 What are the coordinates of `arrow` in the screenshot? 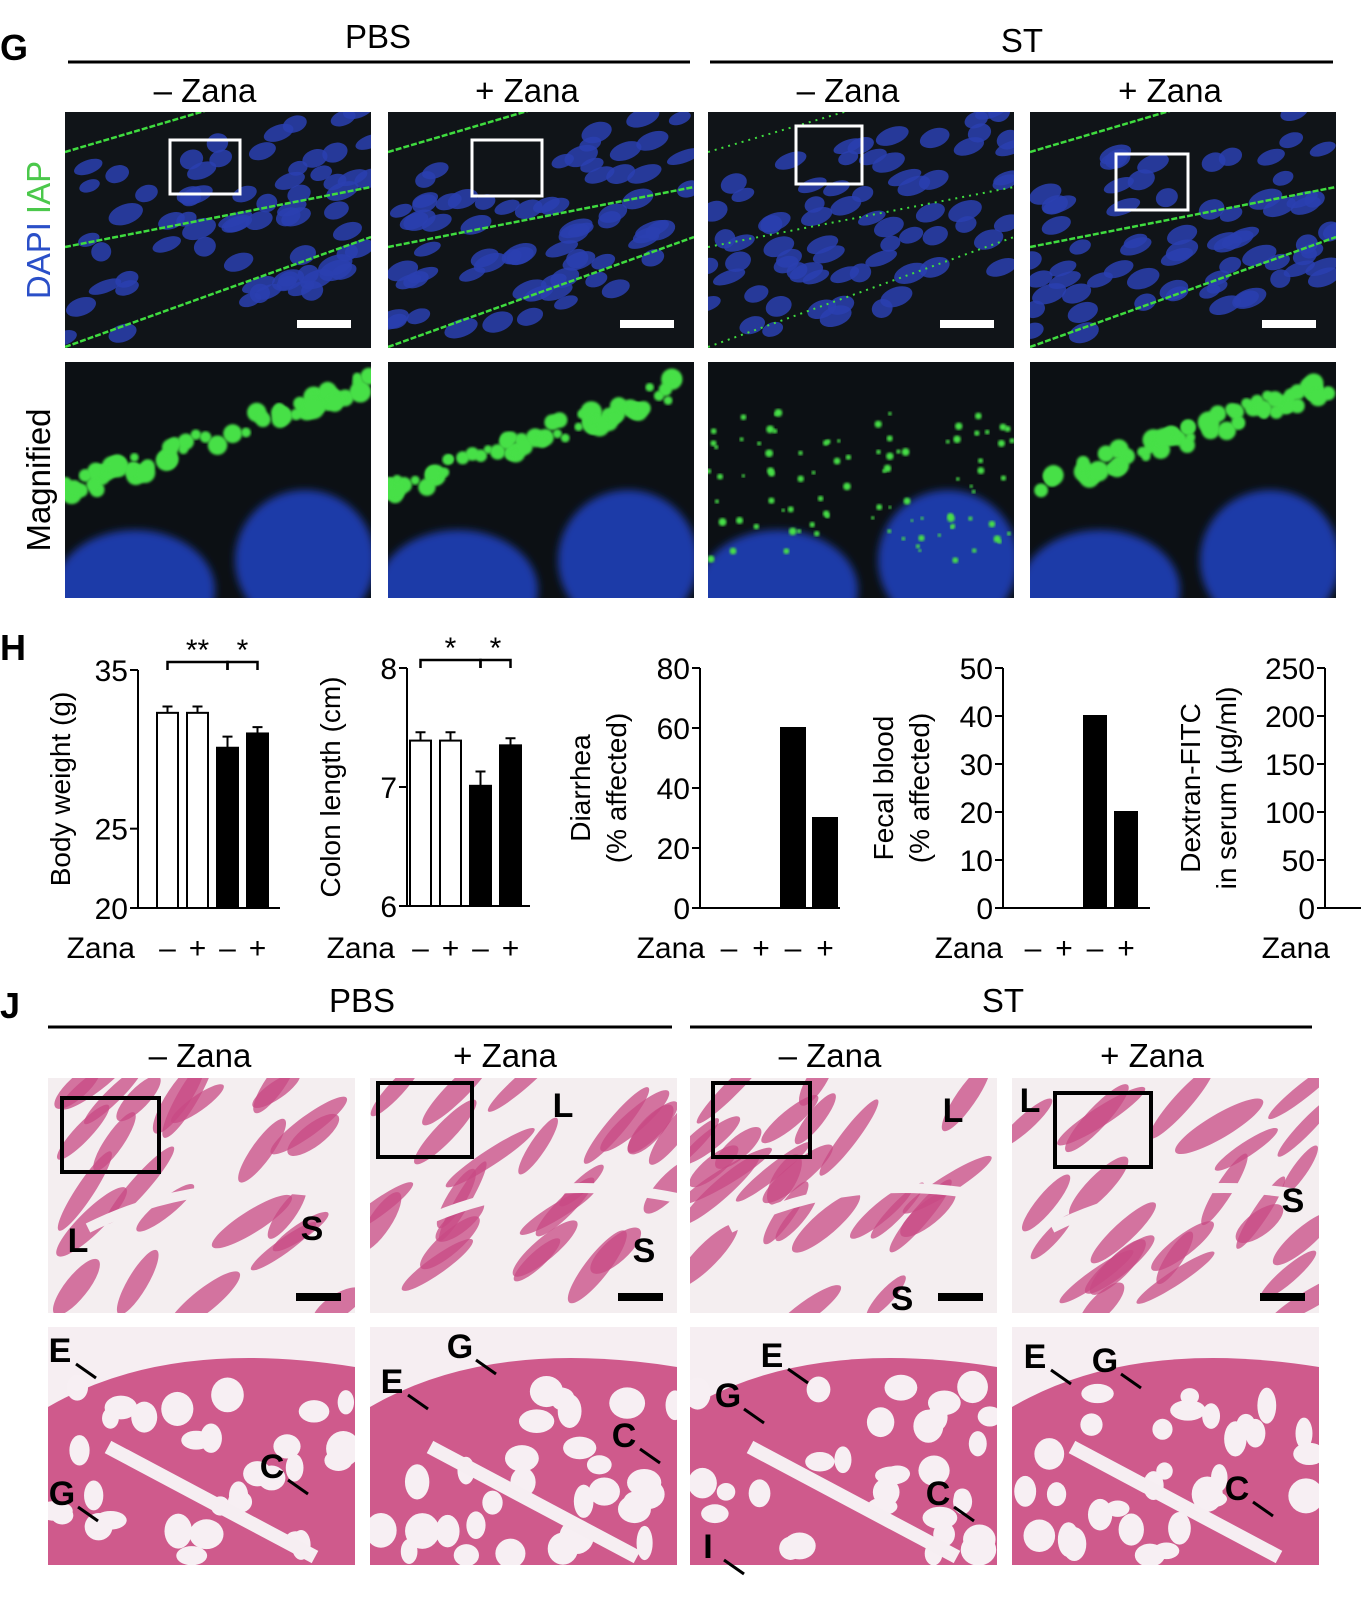 It's located at (486, 1367).